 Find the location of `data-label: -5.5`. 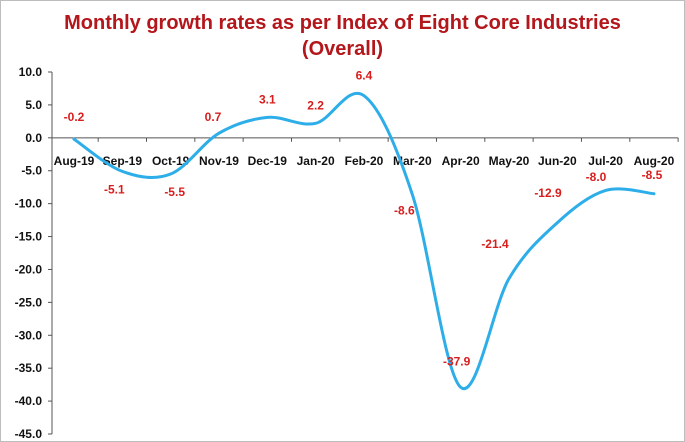

data-label: -5.5 is located at coordinates (174, 192).